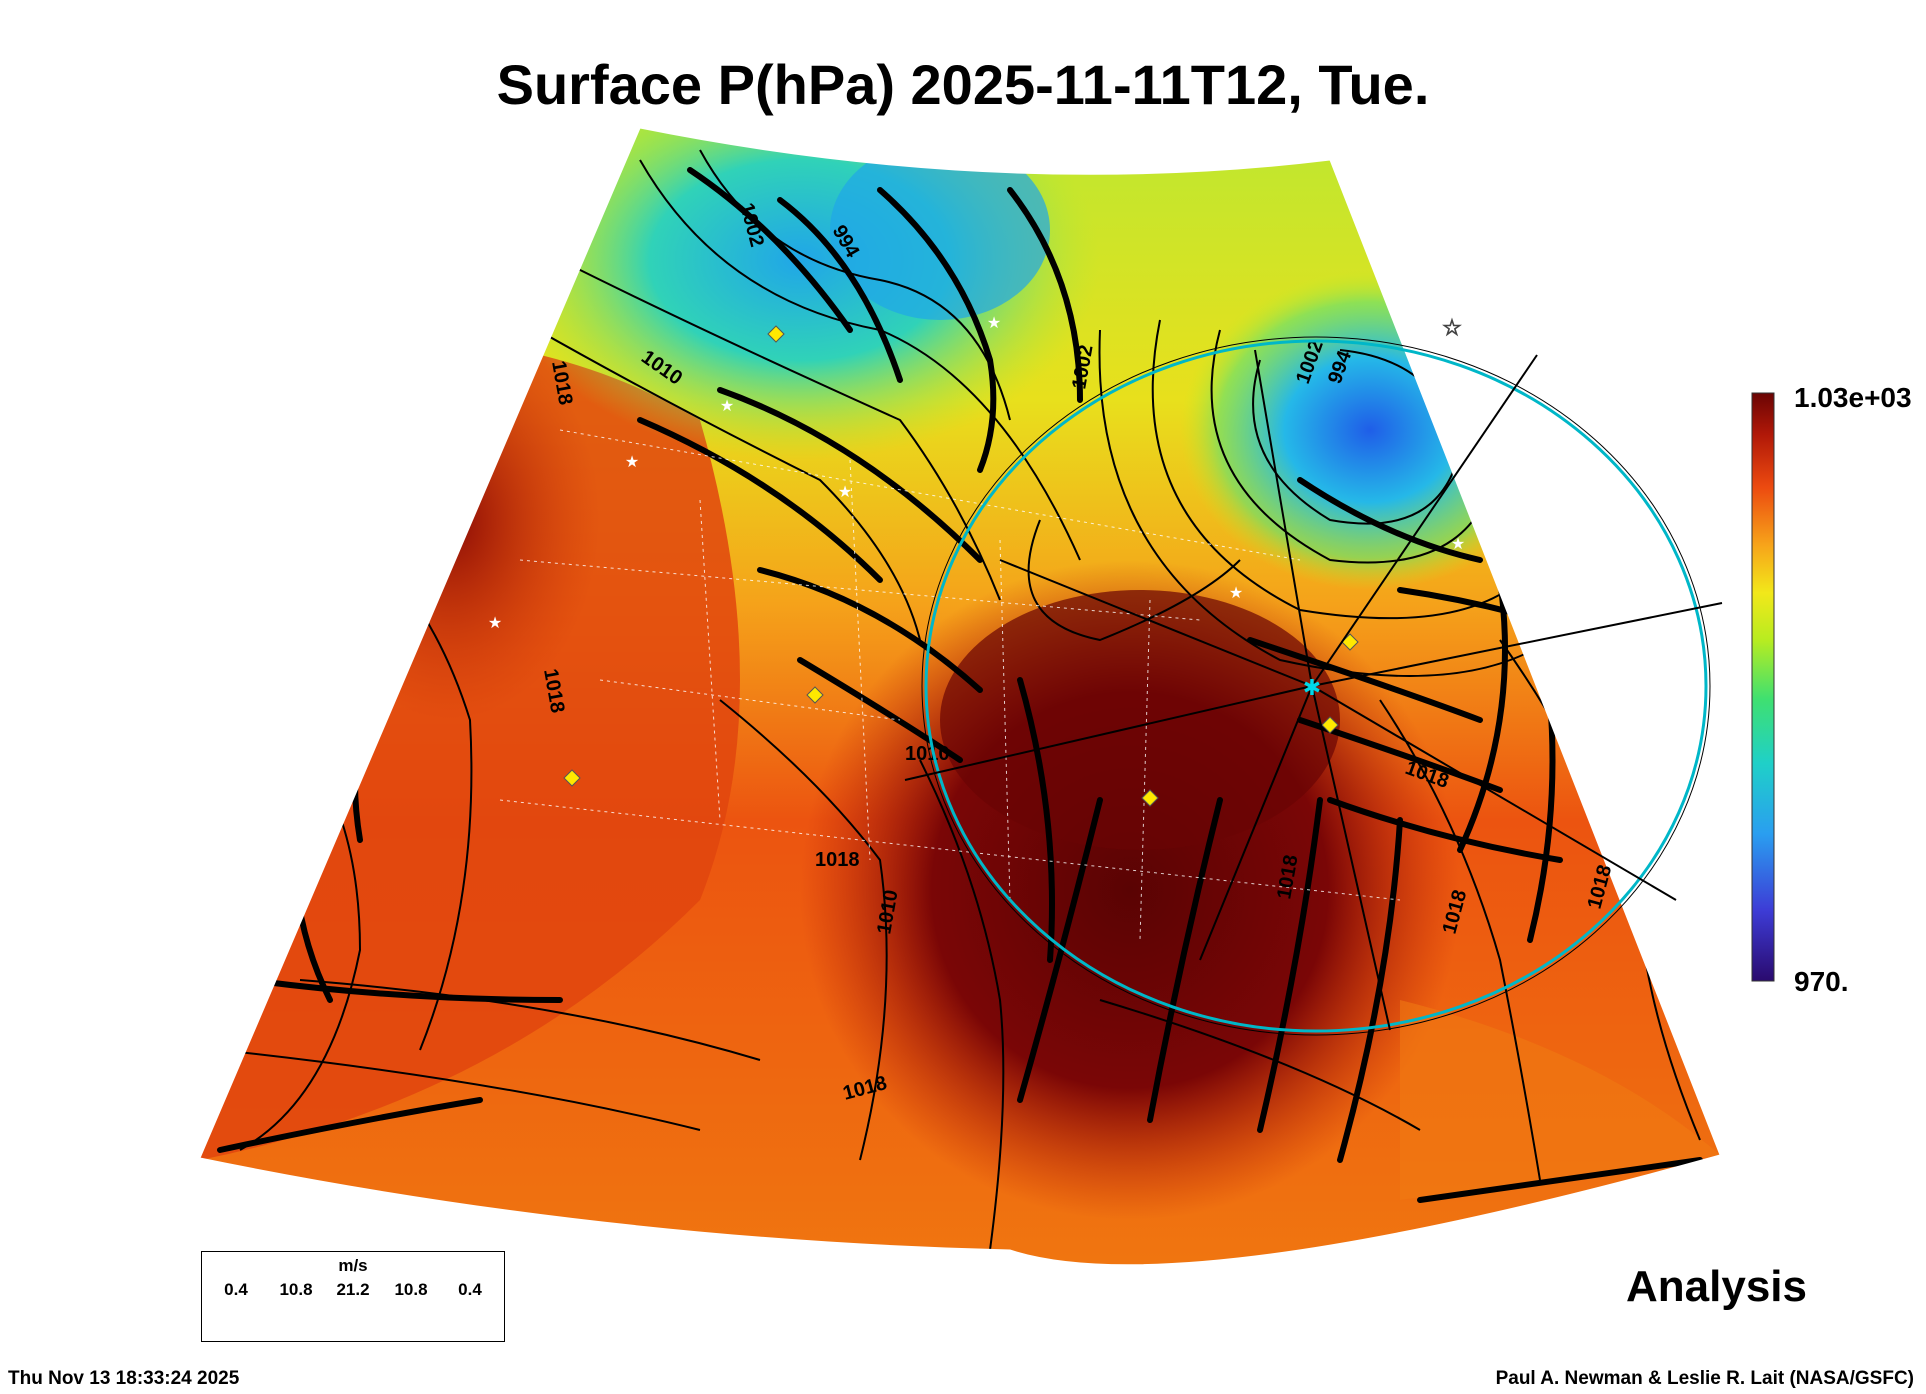 Image resolution: width=1926 pixels, height=1394 pixels. I want to click on contour-label: 1010, so click(927, 754).